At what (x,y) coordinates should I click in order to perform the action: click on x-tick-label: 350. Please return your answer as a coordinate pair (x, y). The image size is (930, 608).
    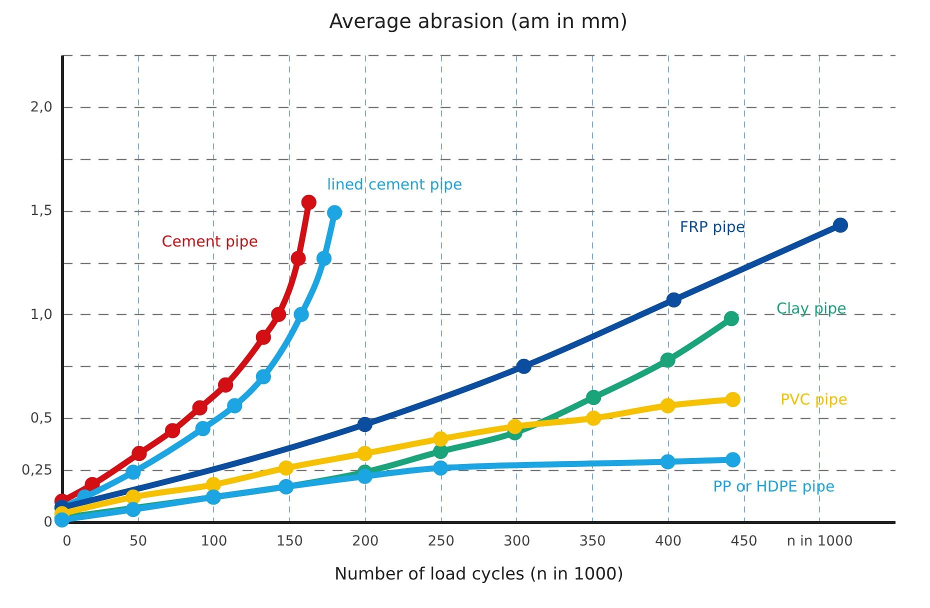
    Looking at the image, I should click on (592, 542).